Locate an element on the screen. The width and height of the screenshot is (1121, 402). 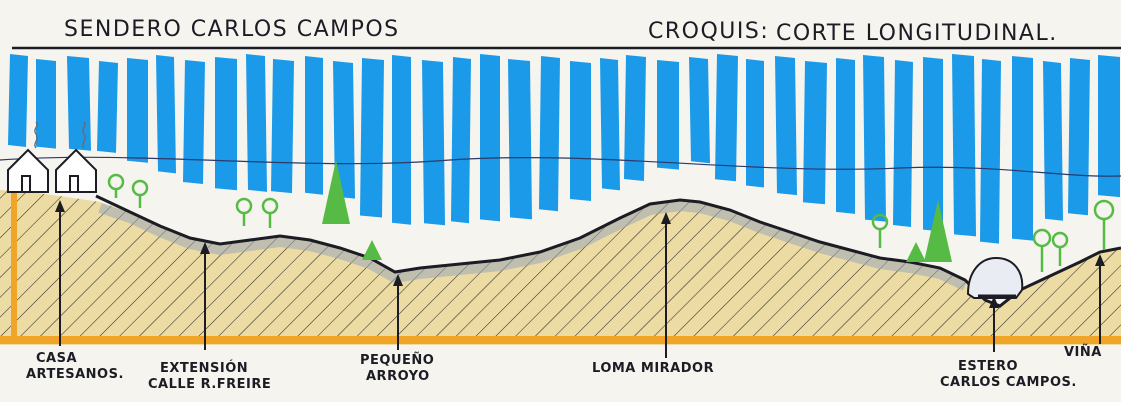
label-vina: VIÑA is located at coordinates (1083, 352).